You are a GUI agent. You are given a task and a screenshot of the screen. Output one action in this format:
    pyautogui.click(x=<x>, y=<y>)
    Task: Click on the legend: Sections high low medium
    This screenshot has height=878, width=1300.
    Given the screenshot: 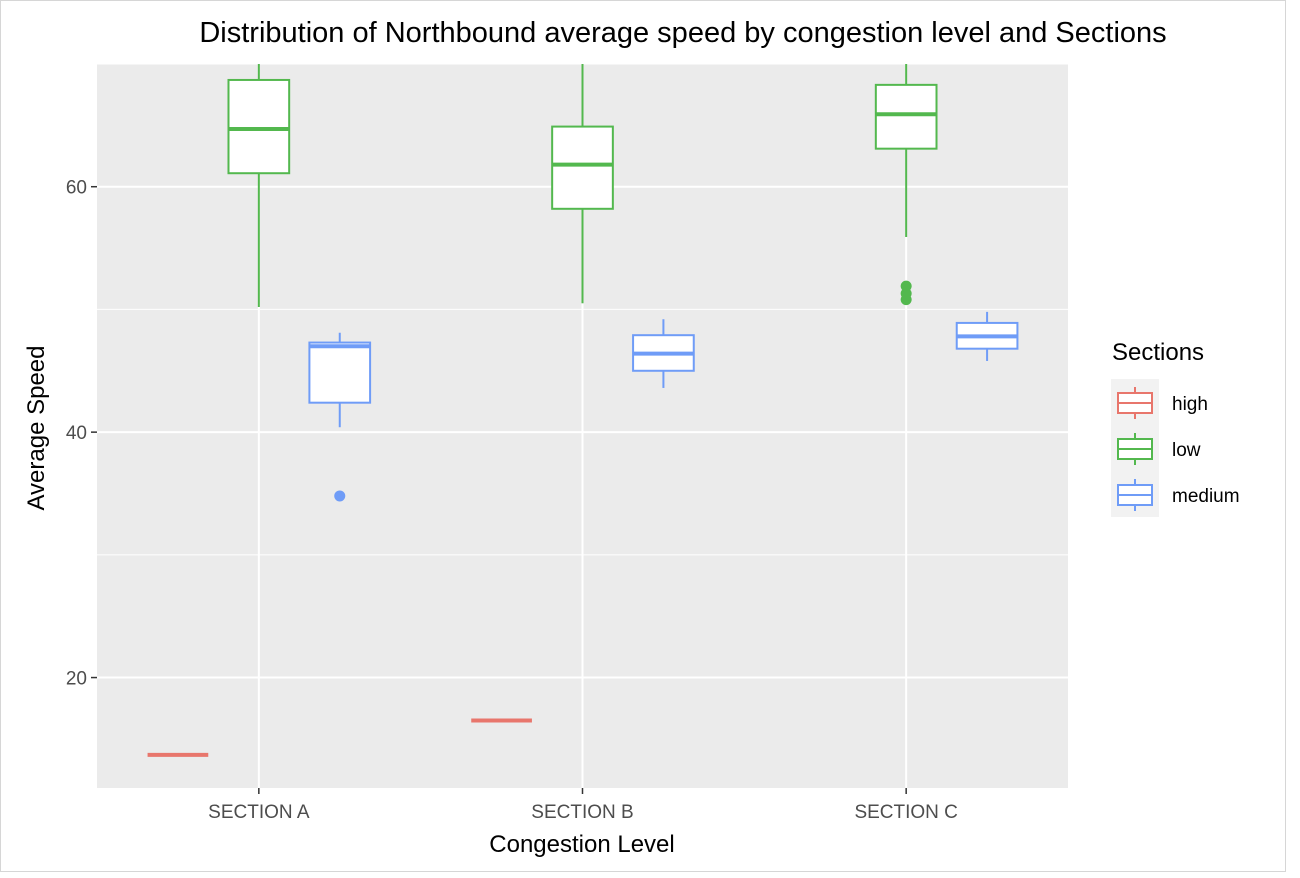 What is the action you would take?
    pyautogui.click(x=1175, y=428)
    